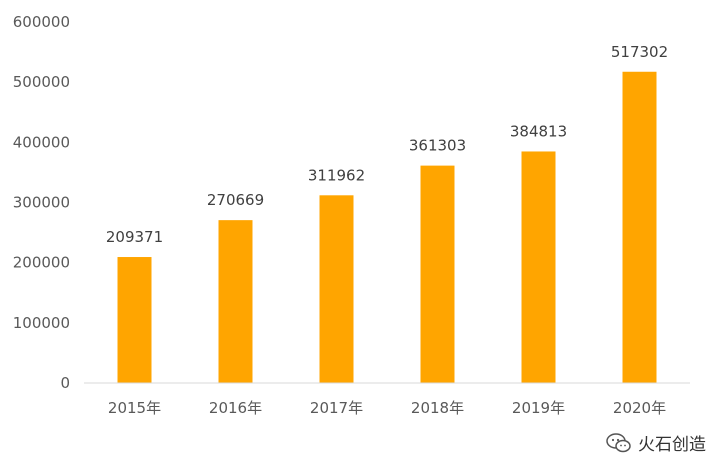 The width and height of the screenshot is (720, 467). Describe the element at coordinates (538, 131) in the screenshot. I see `data-label: 384813` at that location.